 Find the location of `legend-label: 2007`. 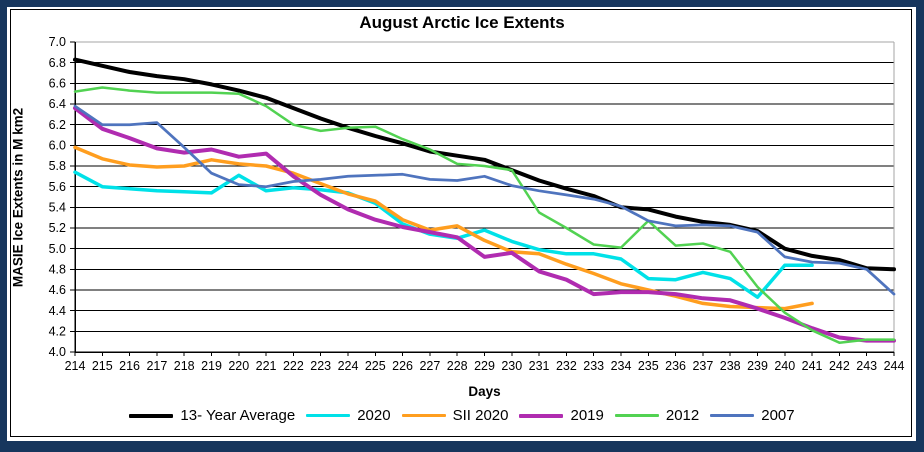

legend-label: 2007 is located at coordinates (778, 415).